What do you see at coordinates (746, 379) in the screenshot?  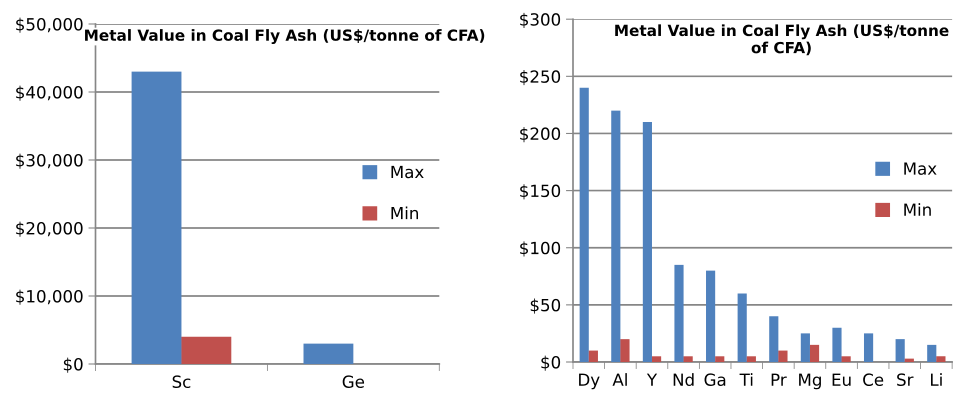 I see `x-tick-label: Ti` at bounding box center [746, 379].